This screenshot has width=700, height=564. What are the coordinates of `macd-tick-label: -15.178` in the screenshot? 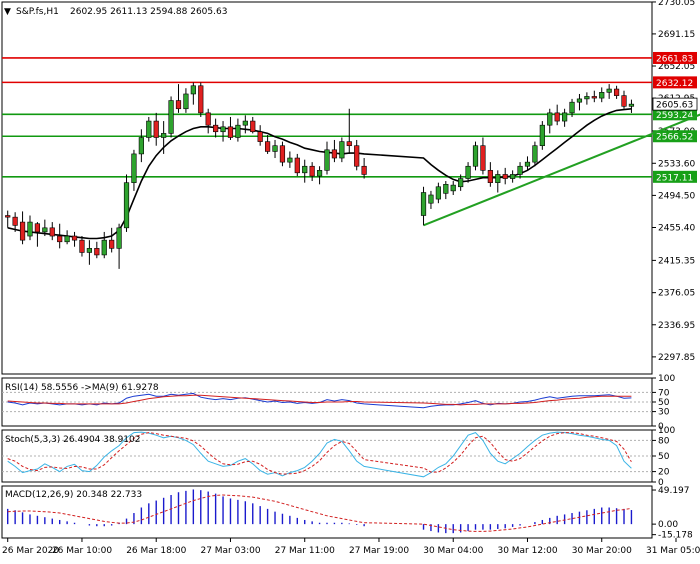 It's located at (675, 536).